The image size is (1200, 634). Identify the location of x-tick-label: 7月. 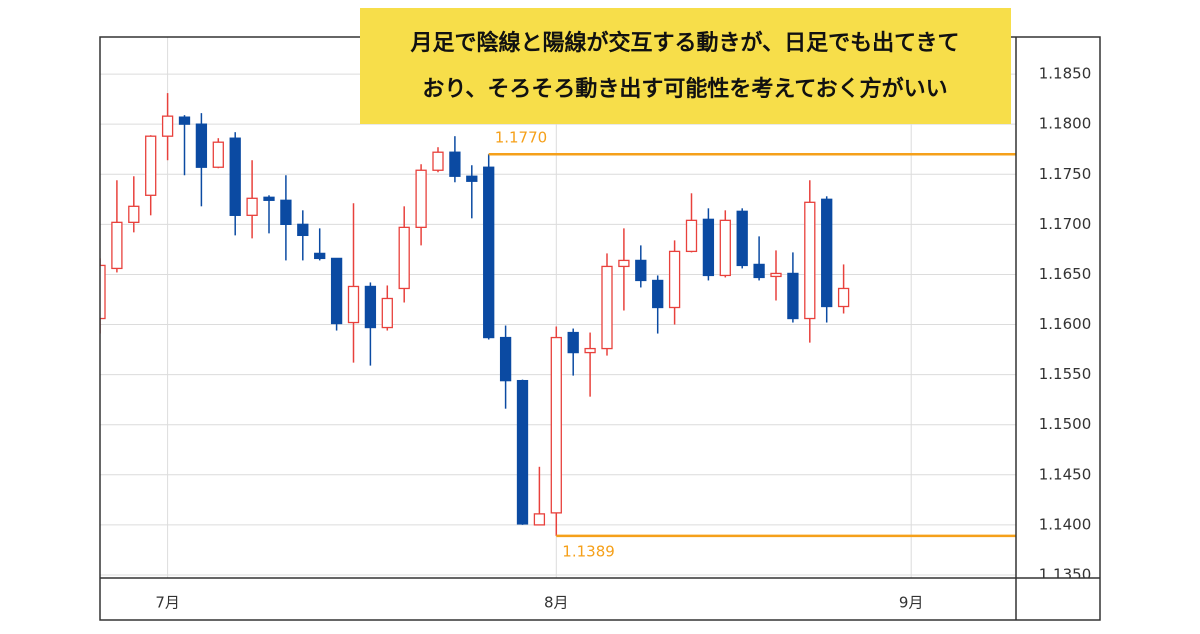
(167, 603).